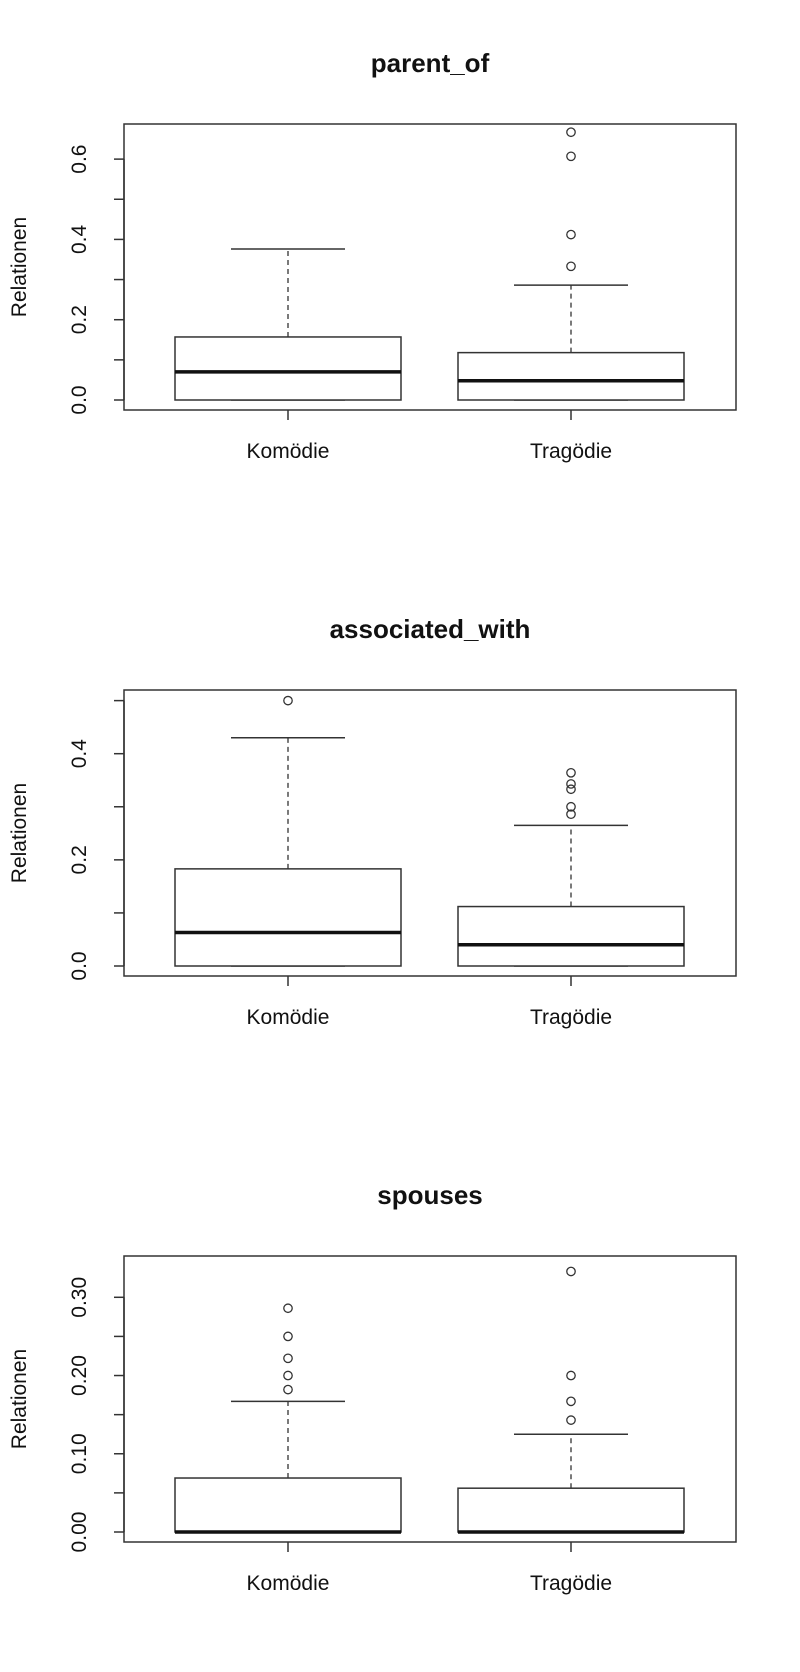 The width and height of the screenshot is (800, 1672). Describe the element at coordinates (430, 1195) in the screenshot. I see `chart-title: spouses` at that location.